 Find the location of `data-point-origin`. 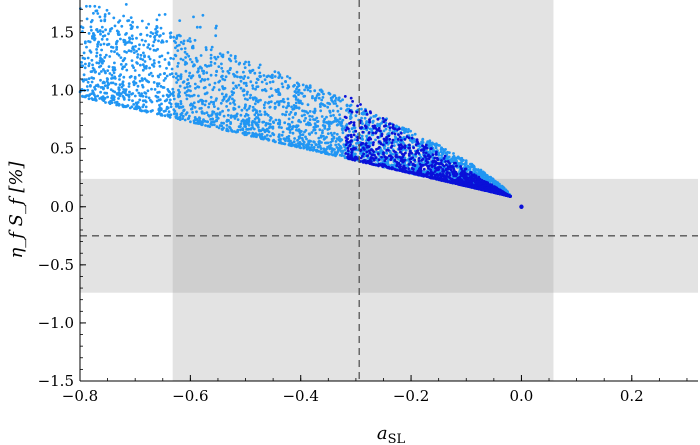

data-point-origin is located at coordinates (521, 206).